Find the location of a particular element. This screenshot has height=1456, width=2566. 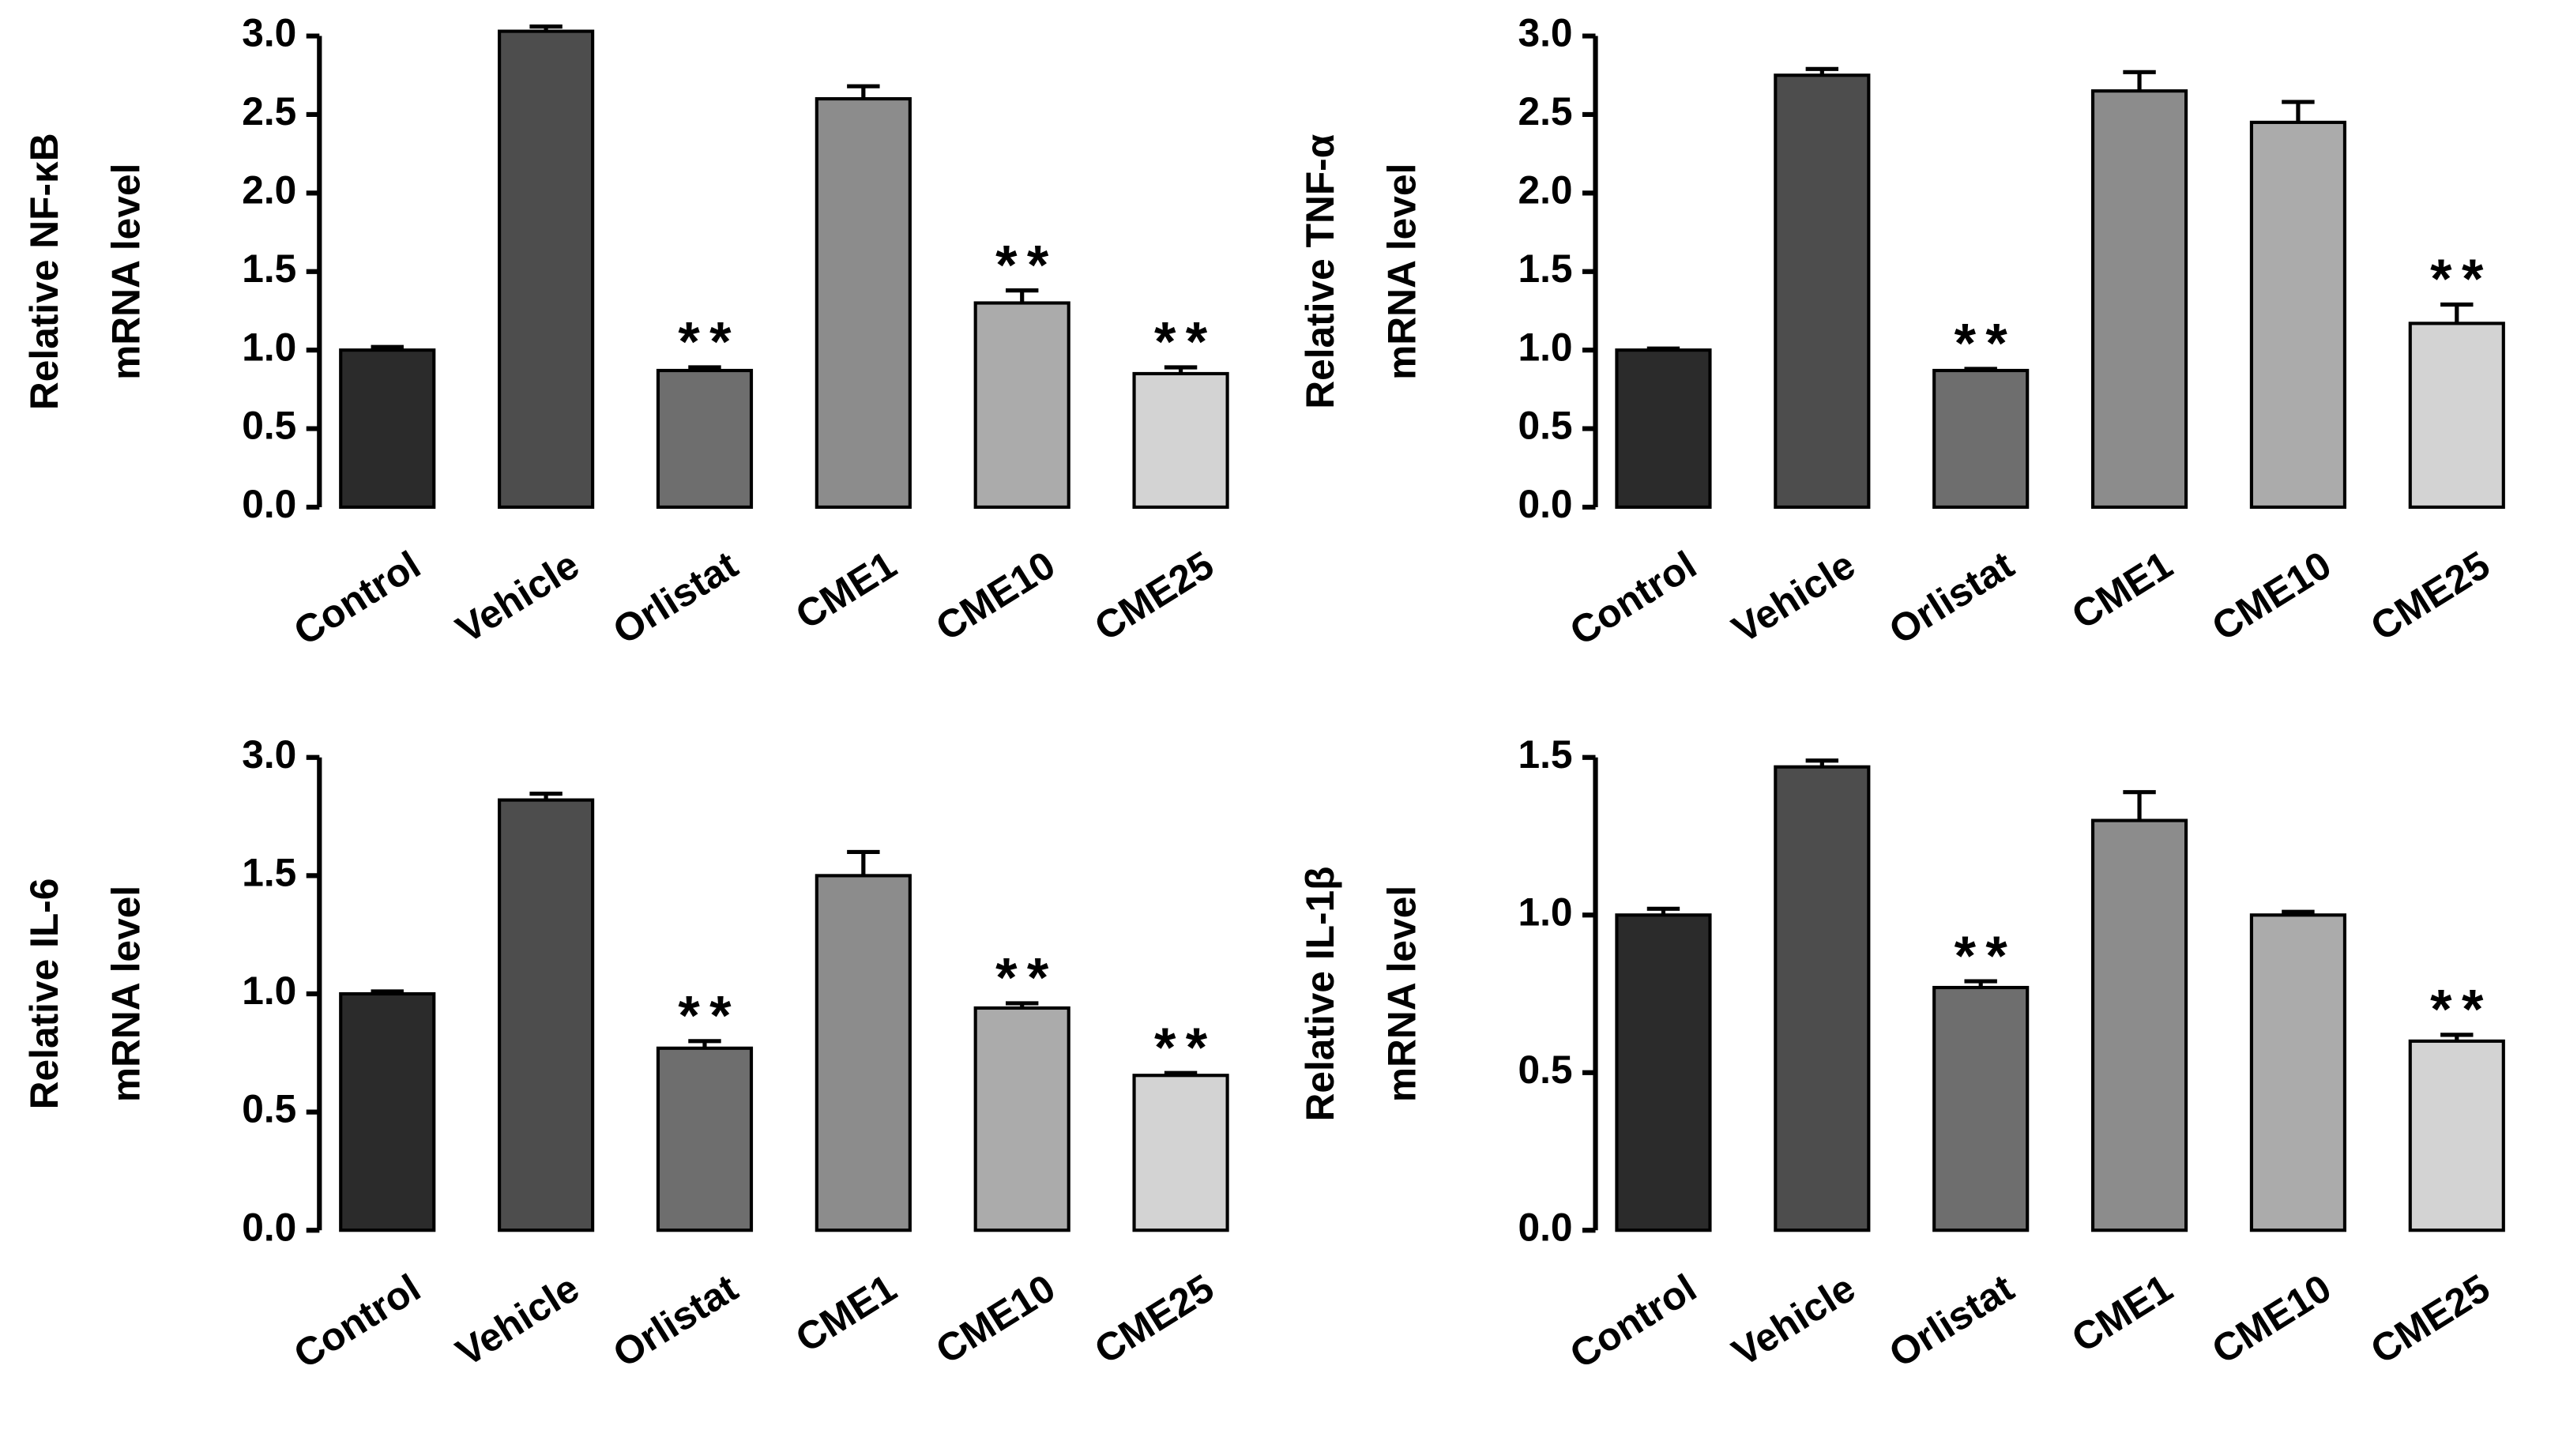

y-axis-label: Relative TNF-α is located at coordinates (1320, 271).